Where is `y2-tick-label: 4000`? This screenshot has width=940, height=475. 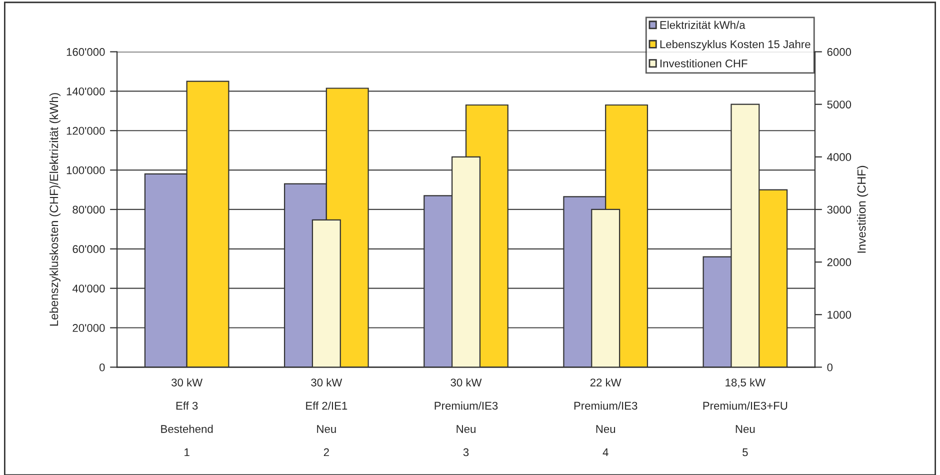
y2-tick-label: 4000 is located at coordinates (839, 157).